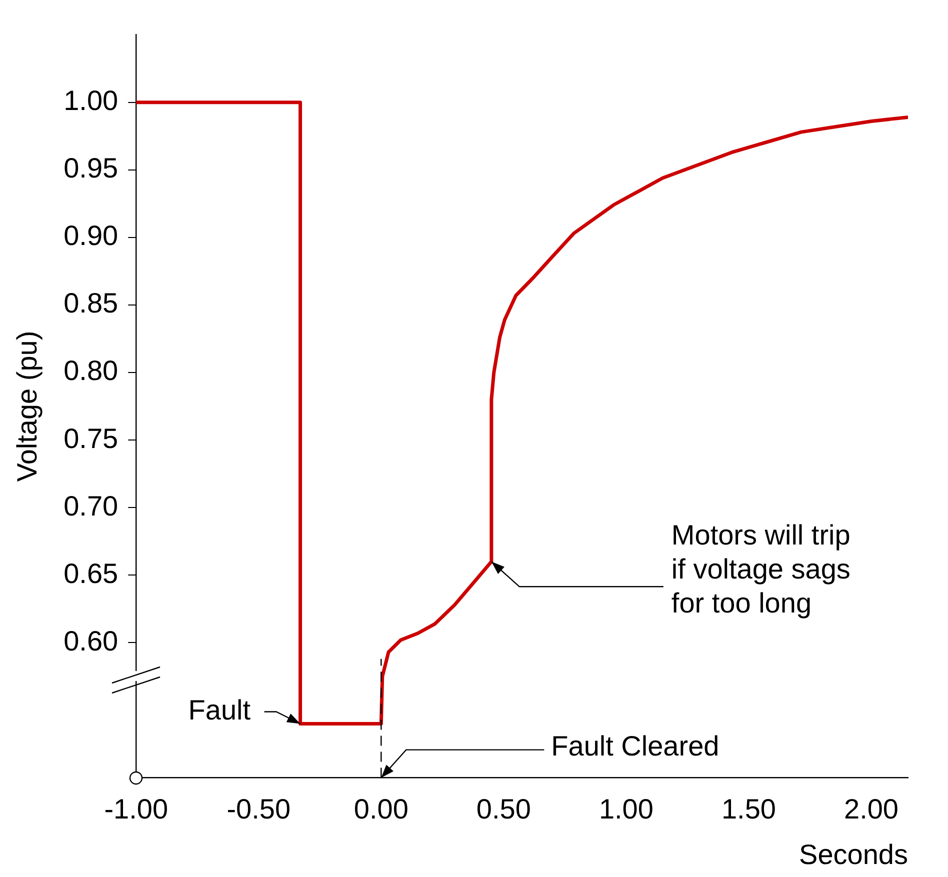 This screenshot has height=877, width=948. What do you see at coordinates (91, 506) in the screenshot?
I see `y-tick-label: 0.70` at bounding box center [91, 506].